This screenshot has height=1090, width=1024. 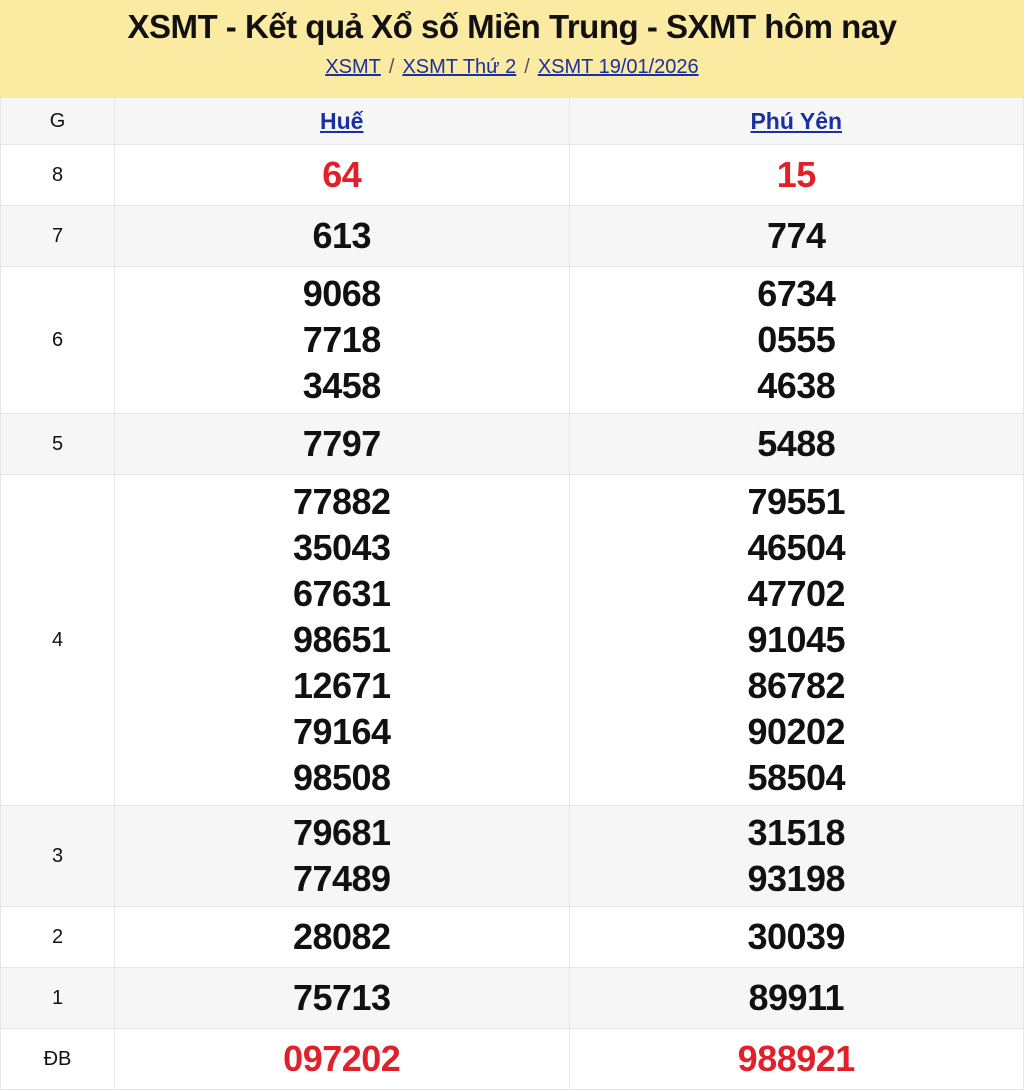 What do you see at coordinates (342, 293) in the screenshot?
I see `result-number: 9068` at bounding box center [342, 293].